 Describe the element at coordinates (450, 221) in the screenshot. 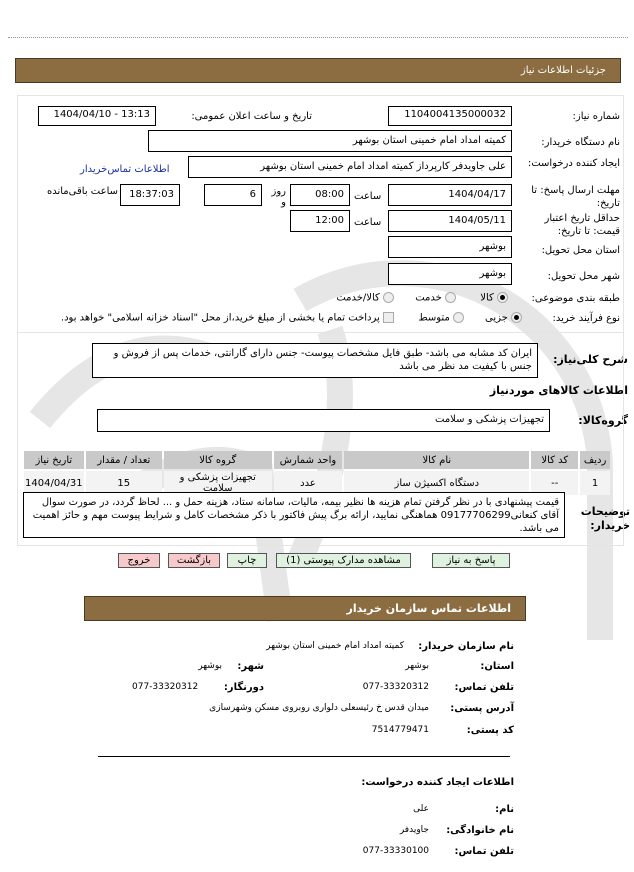

I see `validity-date-field: 1404/05/11` at that location.